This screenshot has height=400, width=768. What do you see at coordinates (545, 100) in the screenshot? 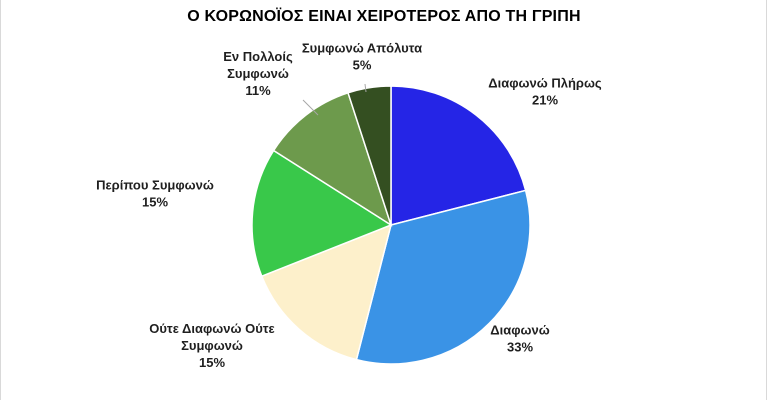
I see `slice-value-label: 21%` at bounding box center [545, 100].